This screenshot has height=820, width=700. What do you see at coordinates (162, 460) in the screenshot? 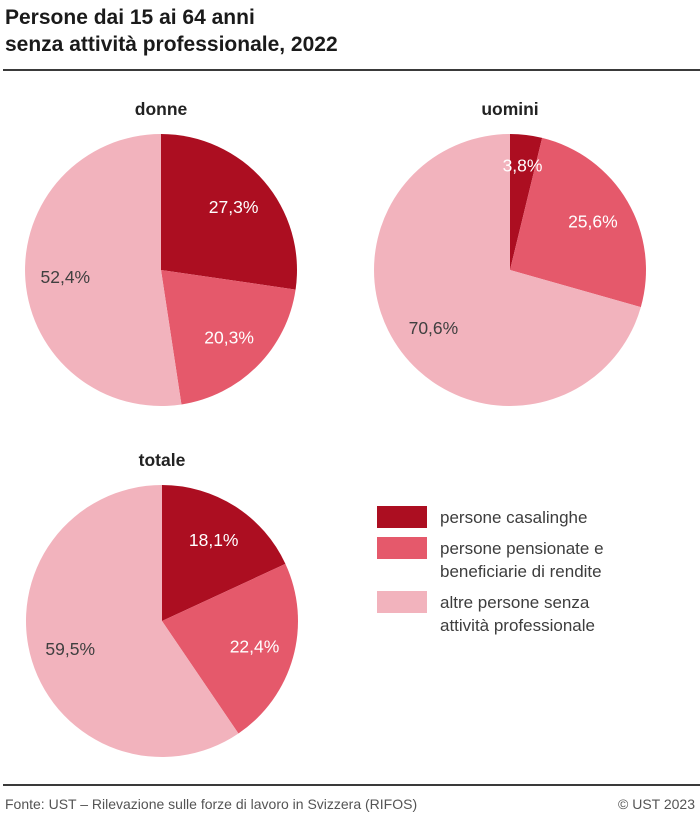
I see `pie-title-totale: totale` at bounding box center [162, 460].